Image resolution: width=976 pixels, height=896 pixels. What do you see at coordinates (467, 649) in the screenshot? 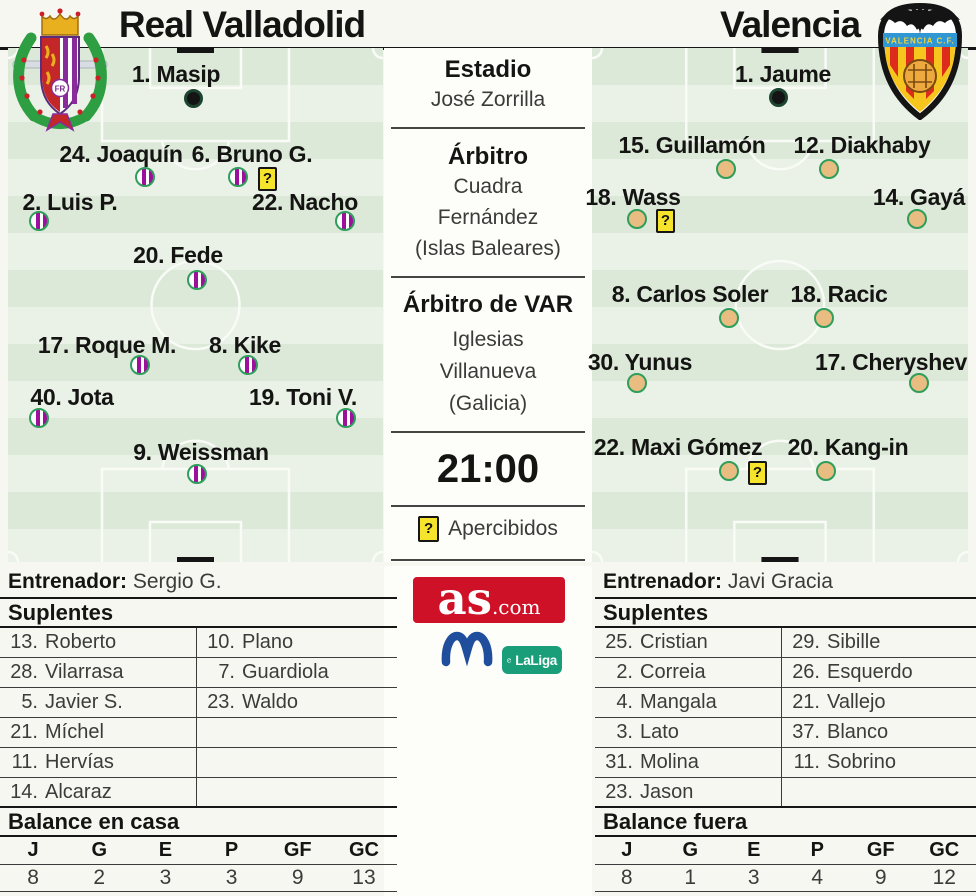
I see `movistar-logo-icon` at bounding box center [467, 649].